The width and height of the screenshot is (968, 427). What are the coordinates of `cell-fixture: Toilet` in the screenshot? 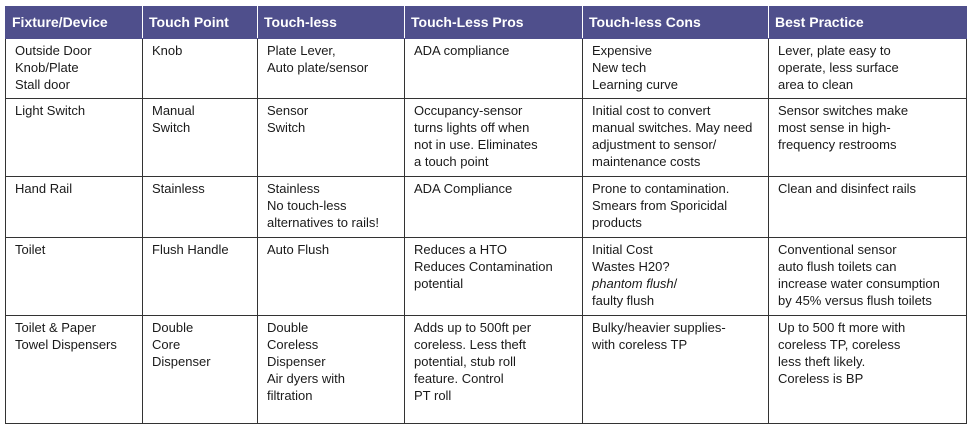 It's located at (74, 276).